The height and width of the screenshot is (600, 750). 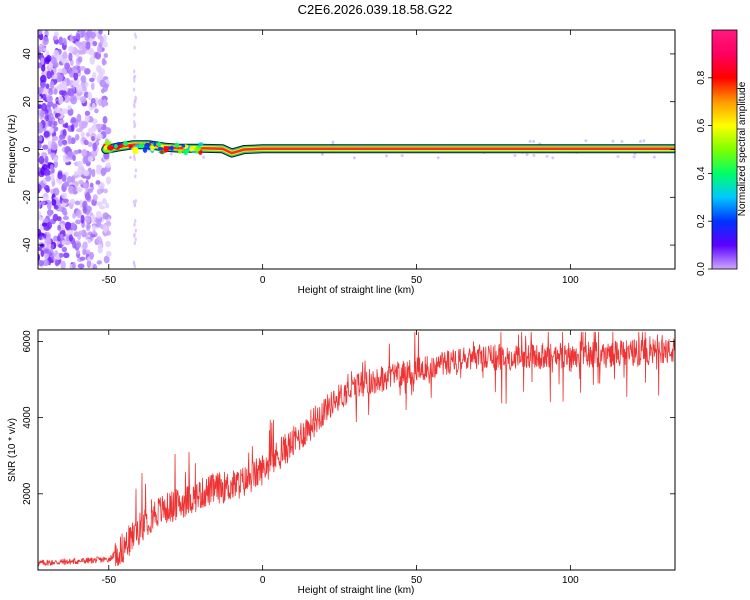 What do you see at coordinates (742, 148) in the screenshot?
I see `colorbar-label: Normalized spectral amplitude` at bounding box center [742, 148].